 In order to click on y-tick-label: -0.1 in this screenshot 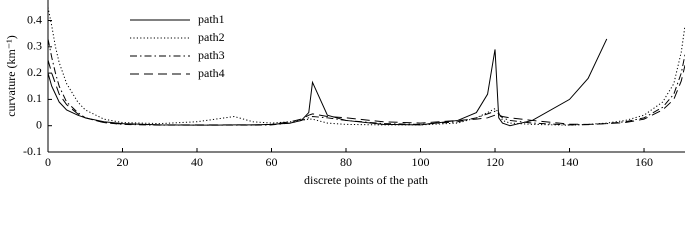, I will do `click(32, 151)`.